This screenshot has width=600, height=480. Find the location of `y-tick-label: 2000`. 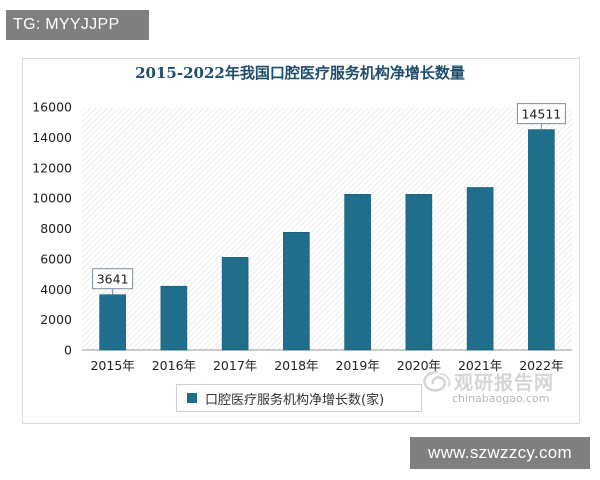

y-tick-label: 2000 is located at coordinates (56, 319).